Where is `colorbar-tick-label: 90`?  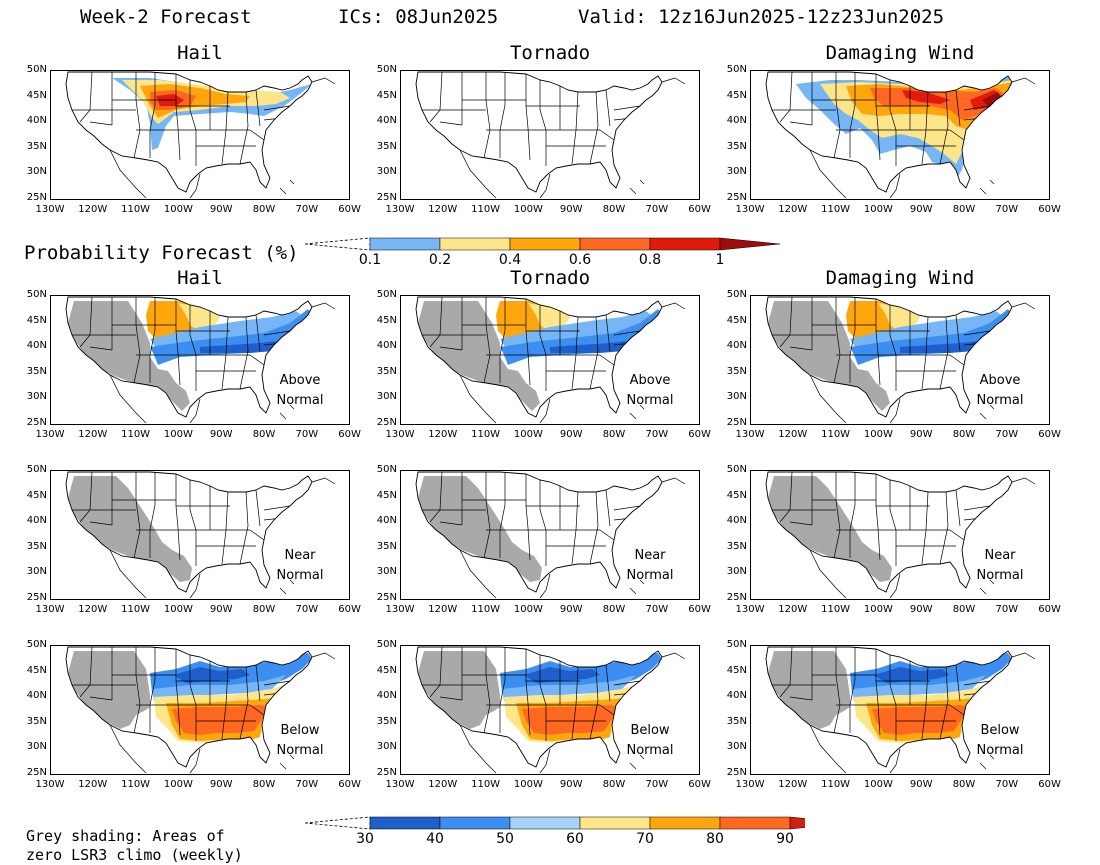
colorbar-tick-label: 90 is located at coordinates (785, 839).